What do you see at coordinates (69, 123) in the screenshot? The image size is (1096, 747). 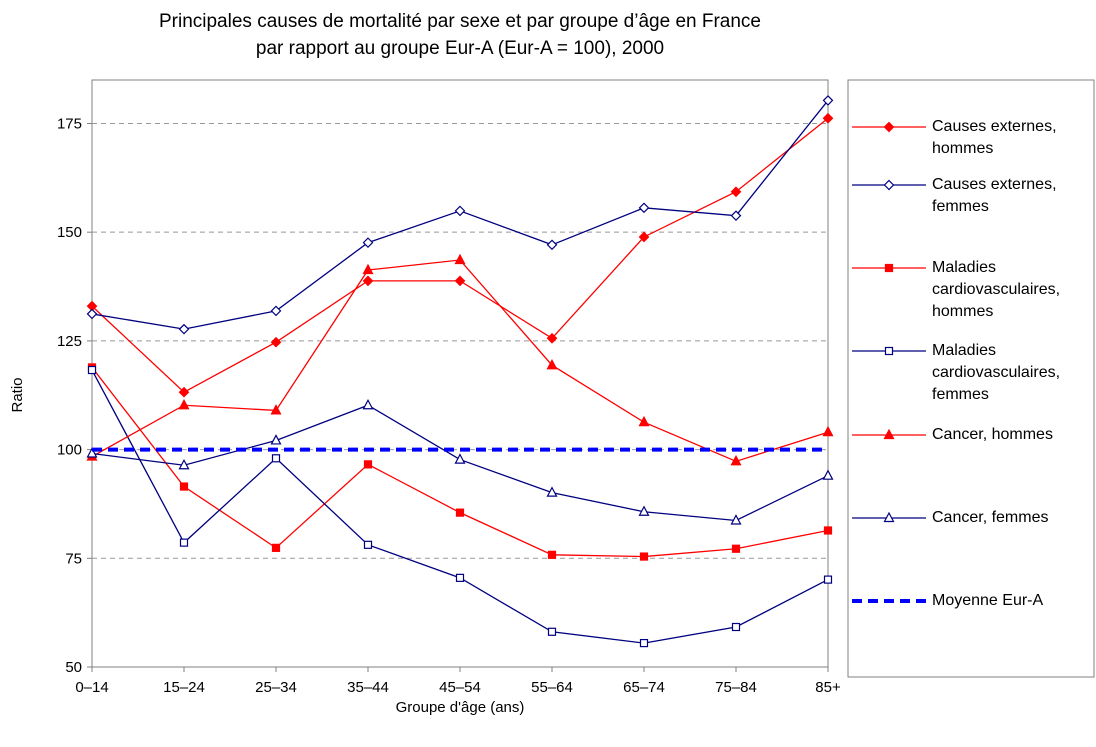 I see `y-tick-label: 175` at bounding box center [69, 123].